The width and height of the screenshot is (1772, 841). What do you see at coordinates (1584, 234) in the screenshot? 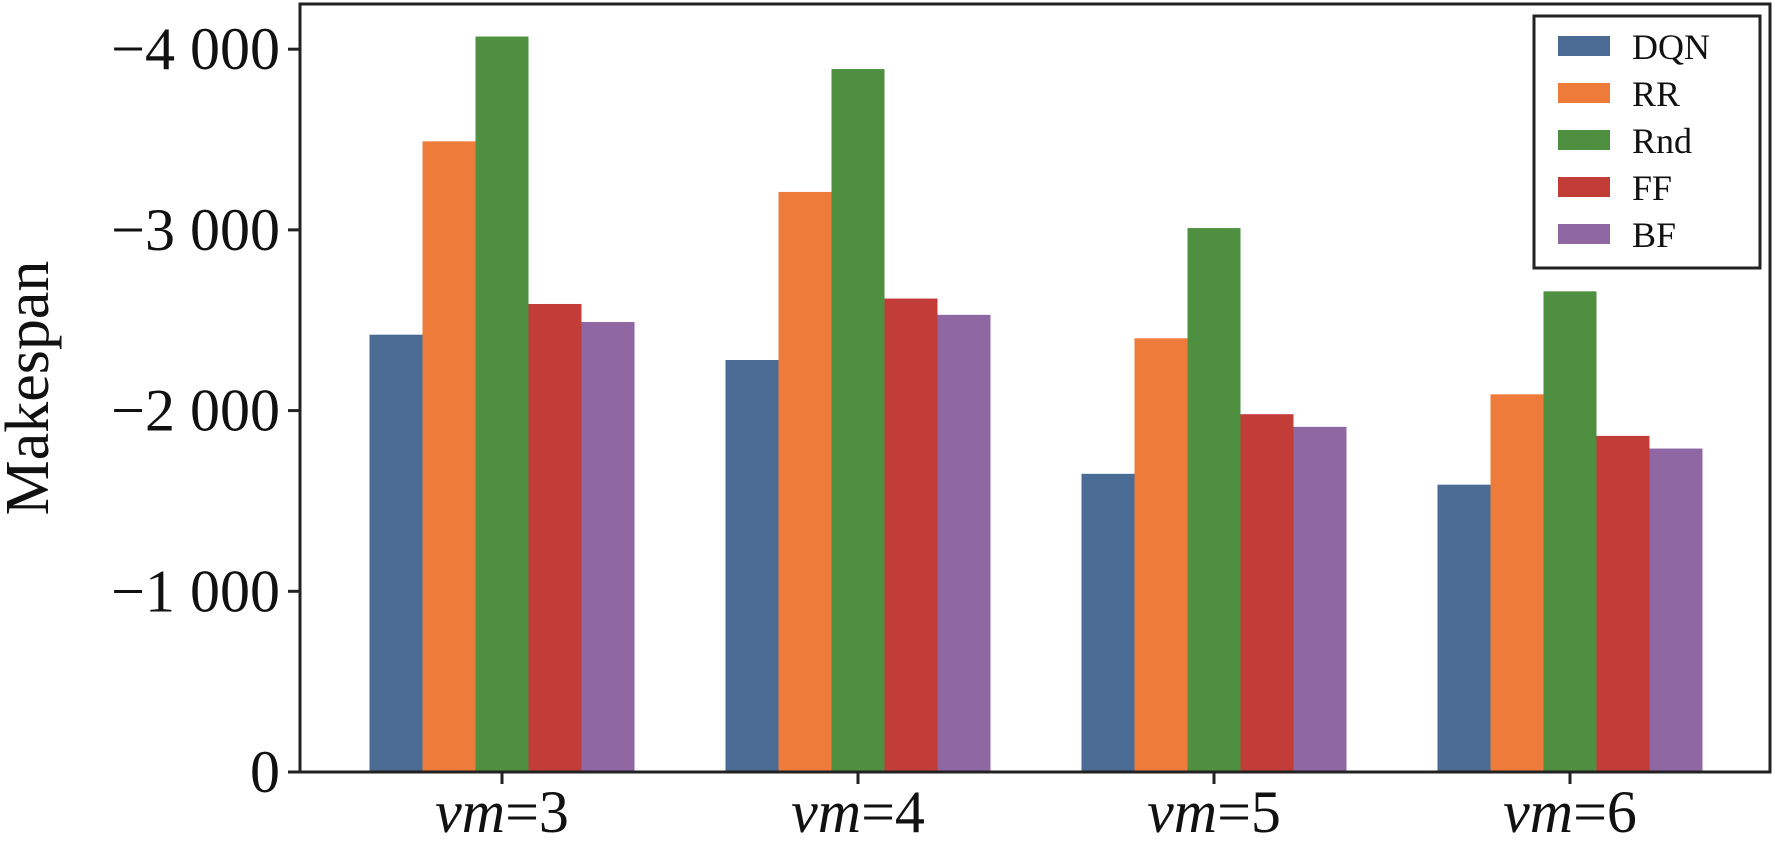
I see `legend-swatch-bf` at bounding box center [1584, 234].